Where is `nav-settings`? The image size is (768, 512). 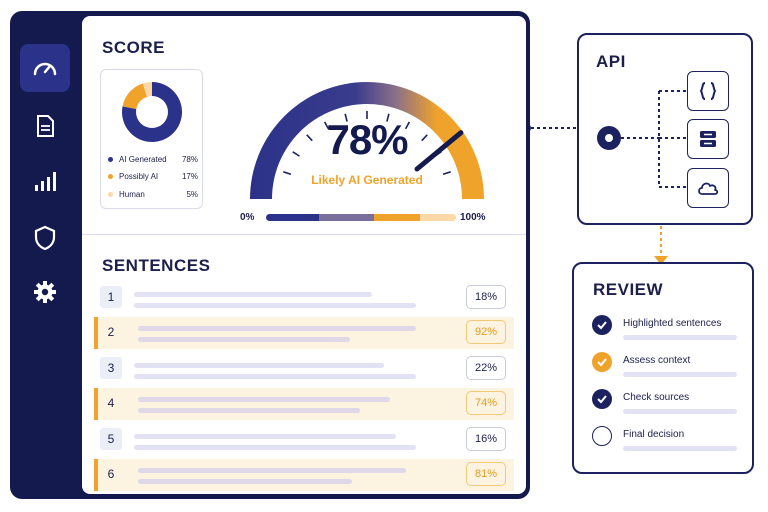
nav-settings is located at coordinates (45, 292).